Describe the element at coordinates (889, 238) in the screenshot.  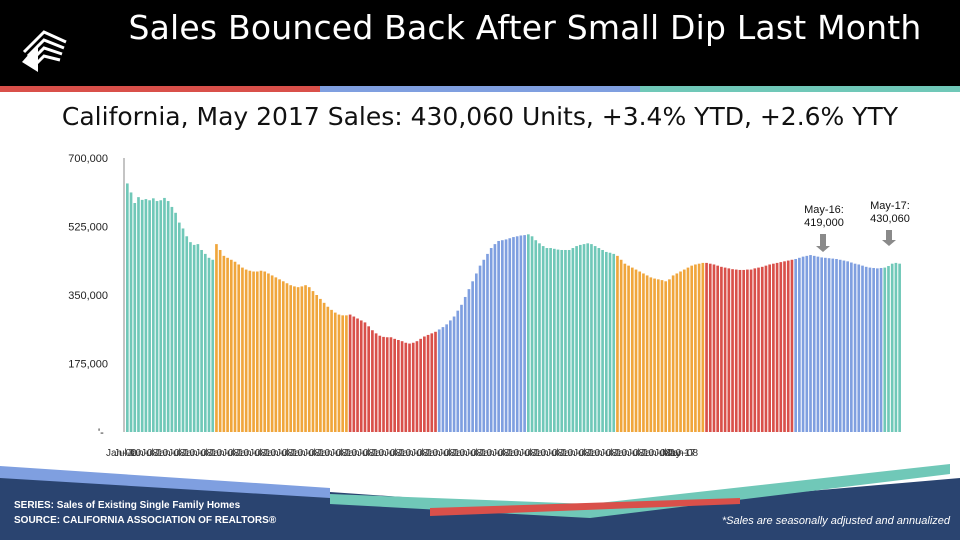
I see `down-arrow-icon` at that location.